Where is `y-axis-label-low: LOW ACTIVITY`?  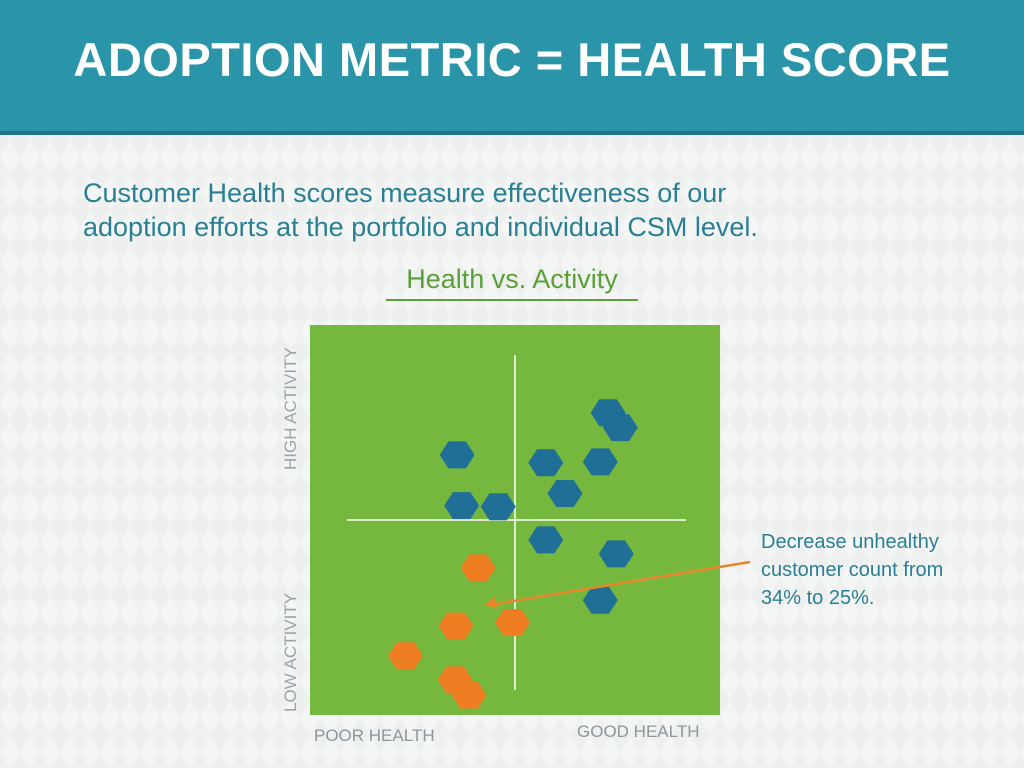 y-axis-label-low: LOW ACTIVITY is located at coordinates (290, 652).